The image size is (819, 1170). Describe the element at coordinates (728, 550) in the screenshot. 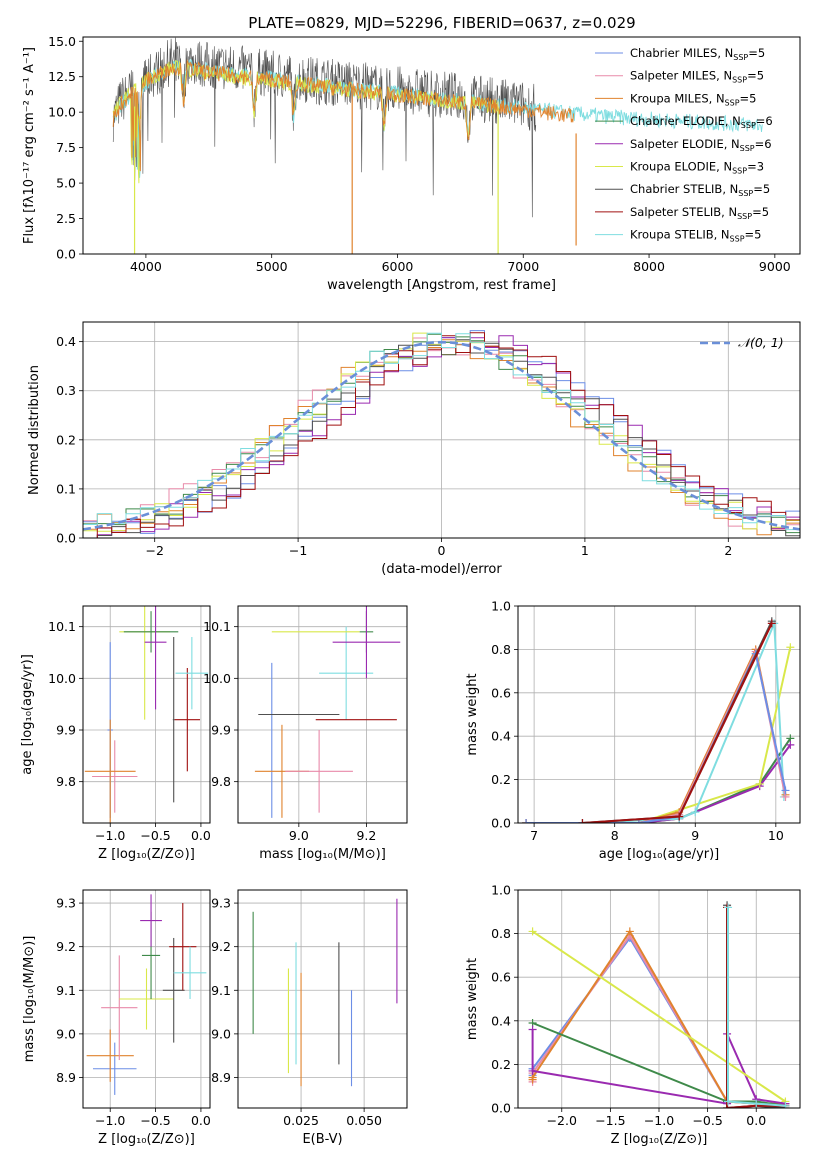

I see `residuals-xtick-label: 2` at that location.